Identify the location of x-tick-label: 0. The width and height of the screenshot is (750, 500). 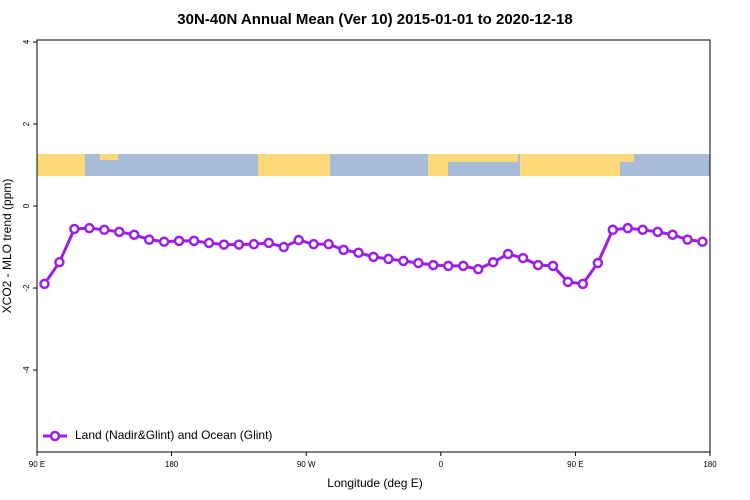
(441, 464).